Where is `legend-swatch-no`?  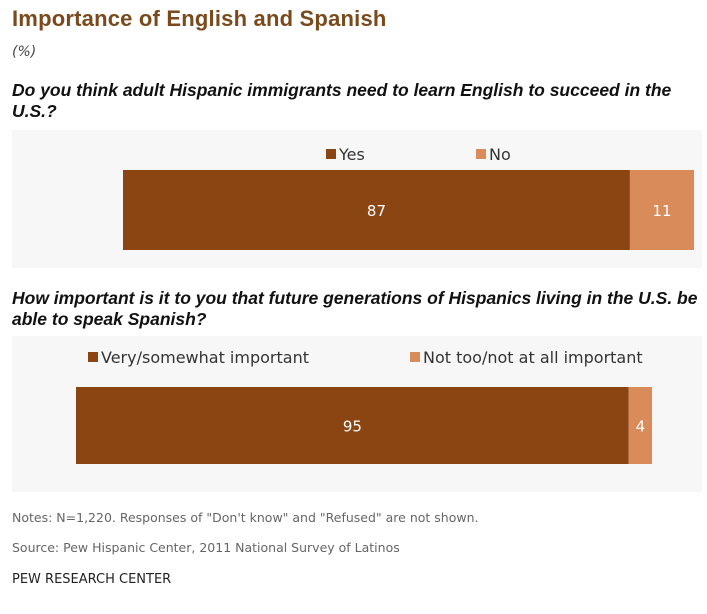 legend-swatch-no is located at coordinates (481, 154).